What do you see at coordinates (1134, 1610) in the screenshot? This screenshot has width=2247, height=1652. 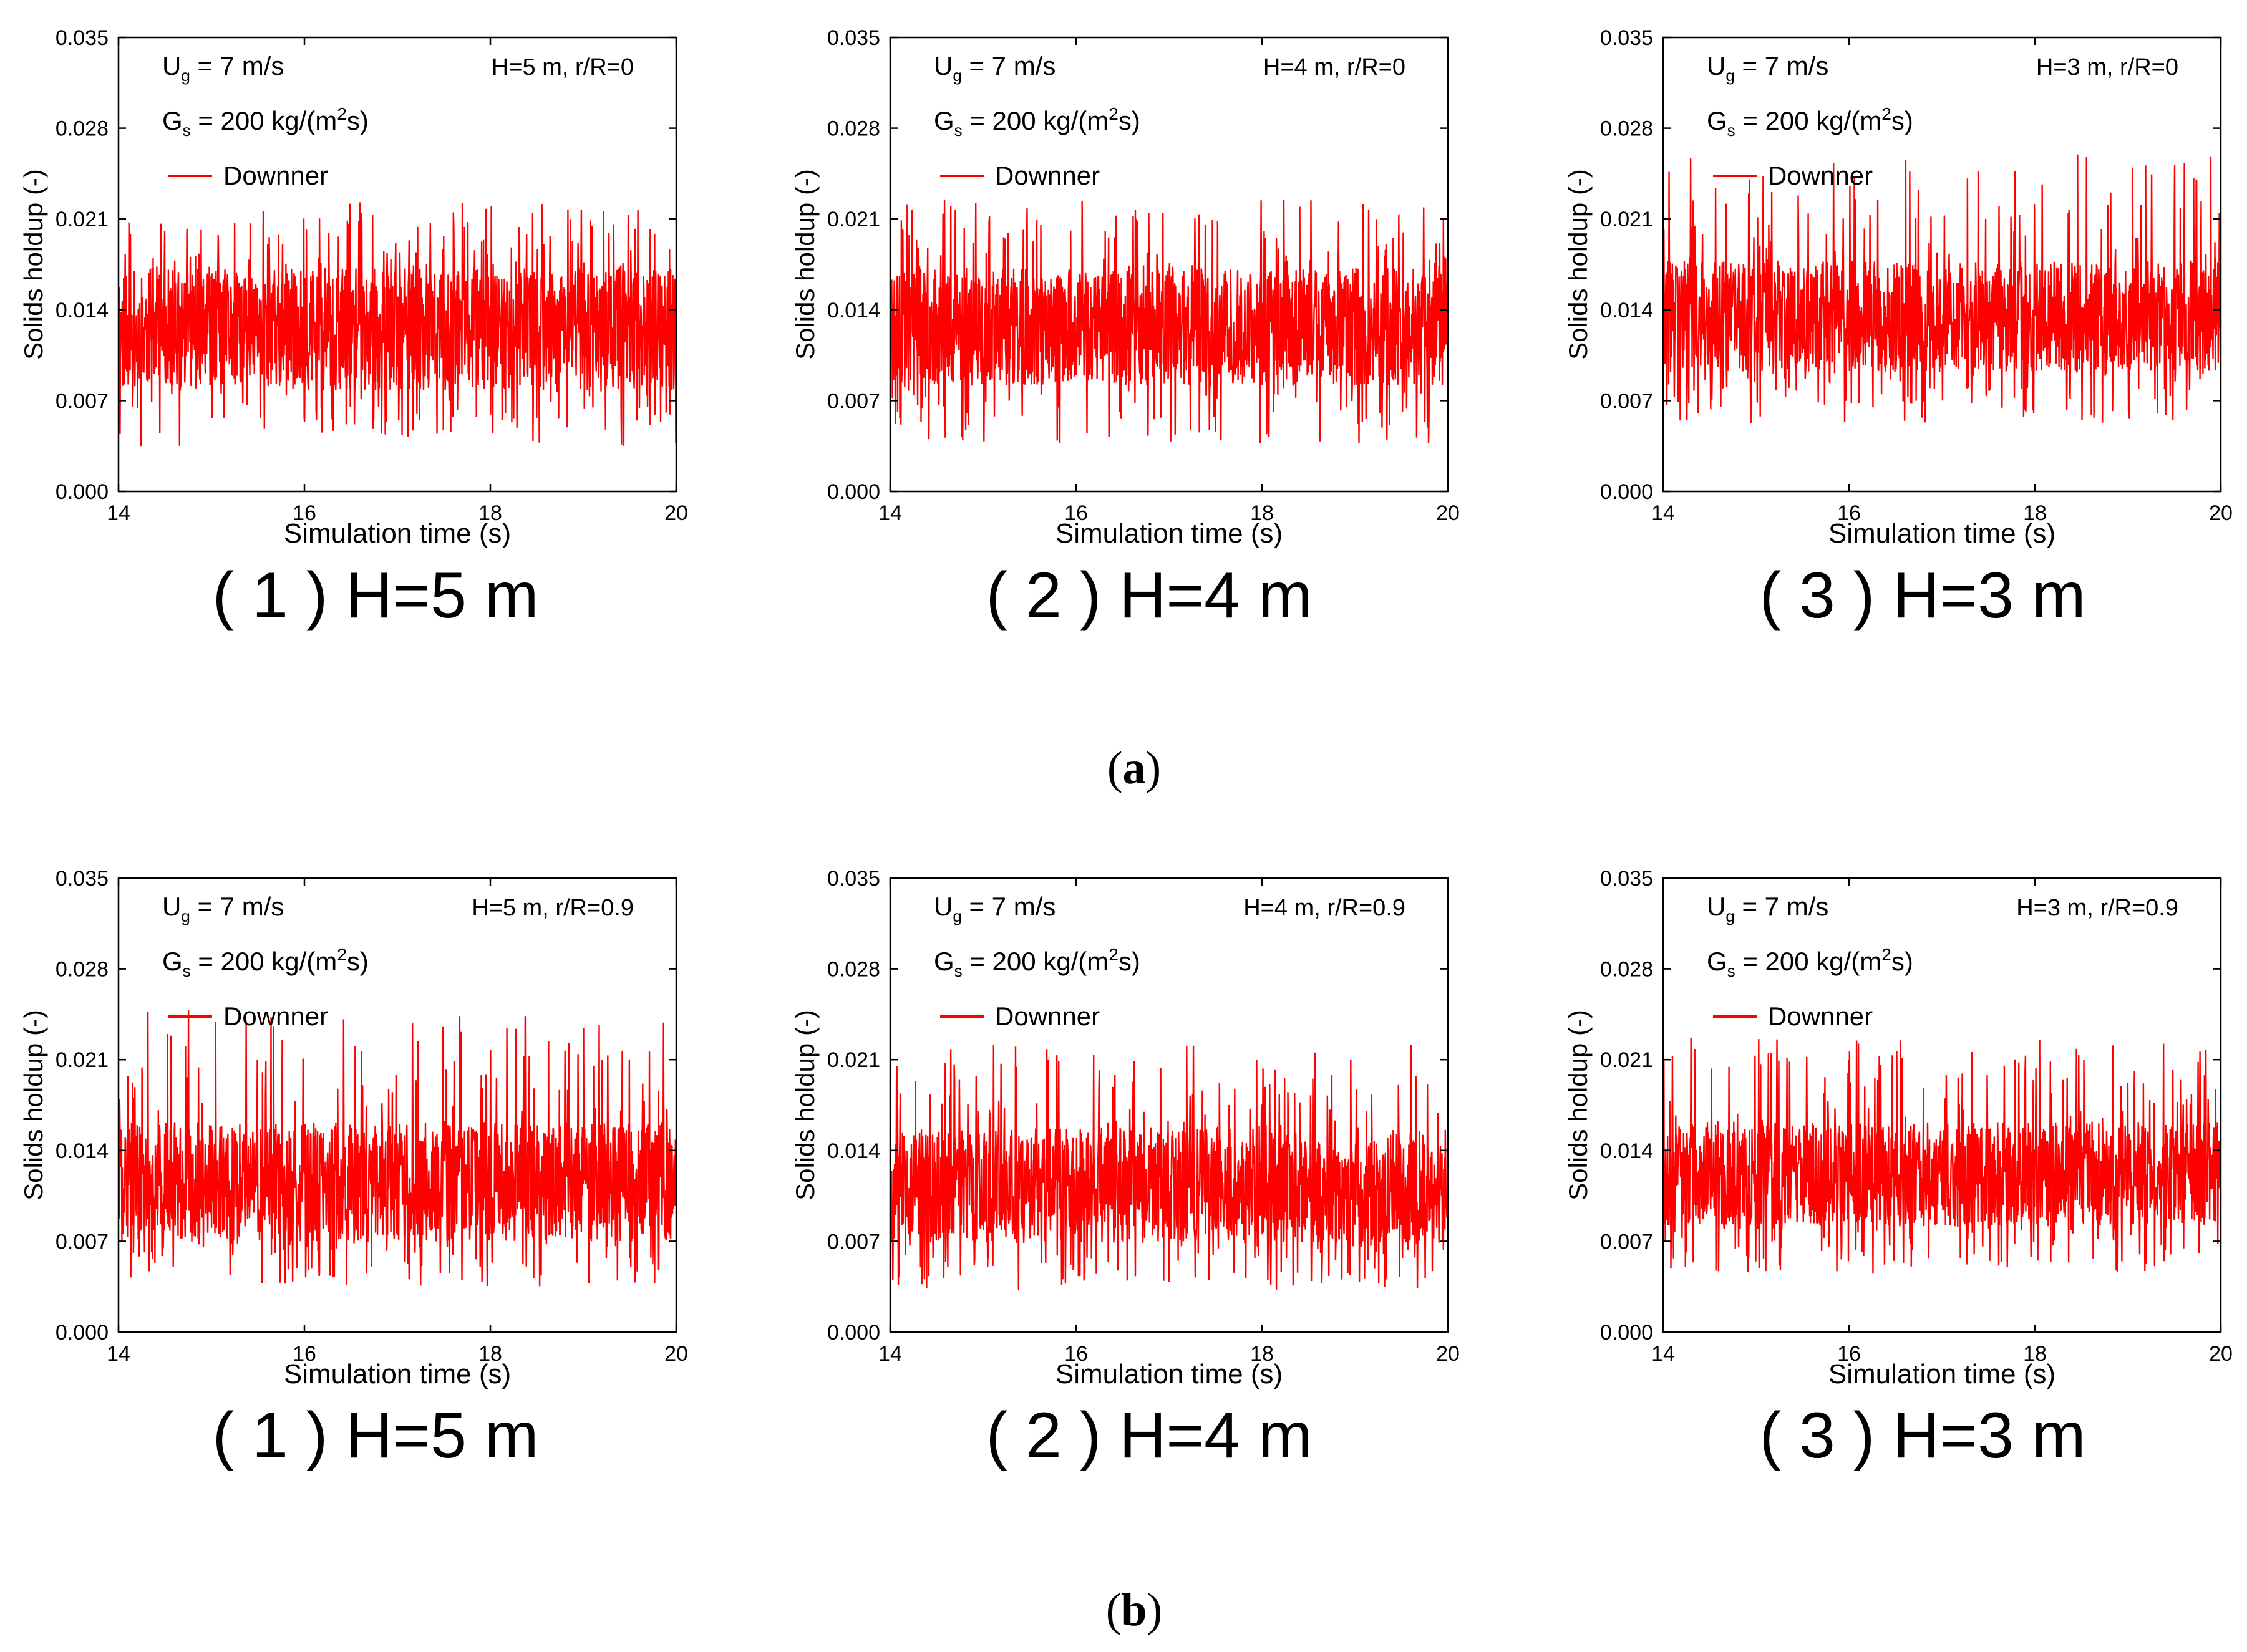 I see `caption-b: (b)` at bounding box center [1134, 1610].